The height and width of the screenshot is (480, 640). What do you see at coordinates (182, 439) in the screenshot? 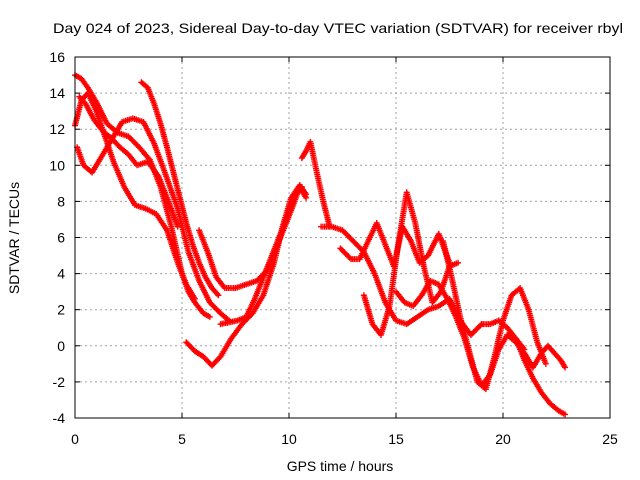
I see `x-tick-label: 5` at bounding box center [182, 439].